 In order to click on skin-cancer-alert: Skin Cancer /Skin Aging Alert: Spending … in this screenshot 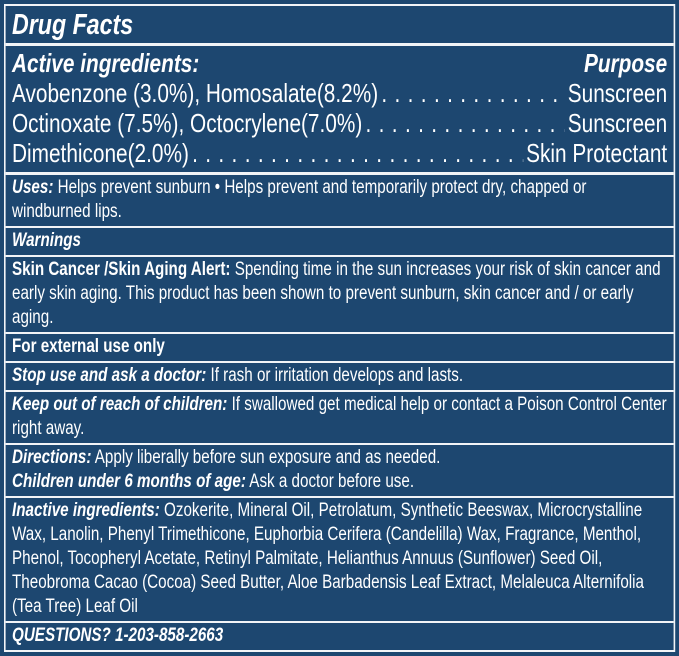, I will do `click(339, 295)`.